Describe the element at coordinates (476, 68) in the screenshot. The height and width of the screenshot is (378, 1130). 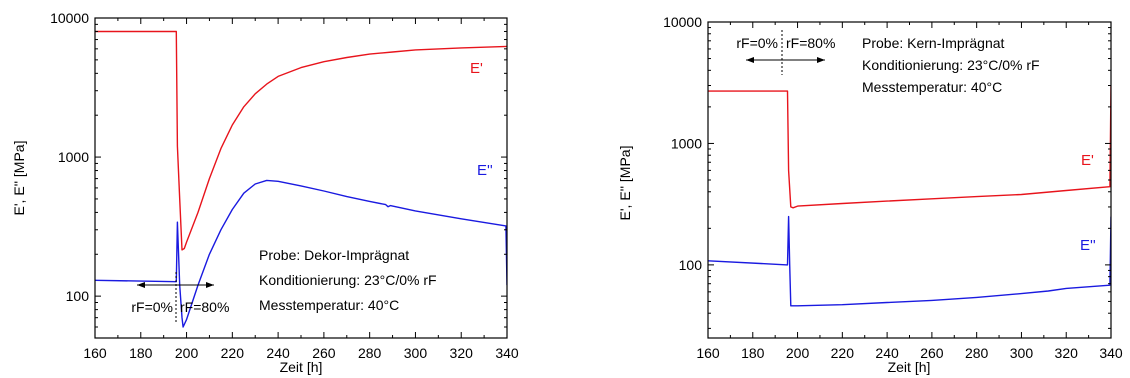
I see `chart-left-series-label-e-prime: E'` at that location.